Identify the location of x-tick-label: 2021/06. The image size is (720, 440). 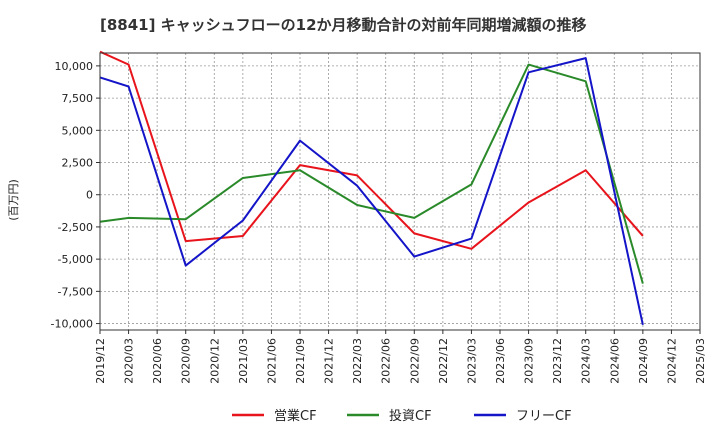
(271, 361).